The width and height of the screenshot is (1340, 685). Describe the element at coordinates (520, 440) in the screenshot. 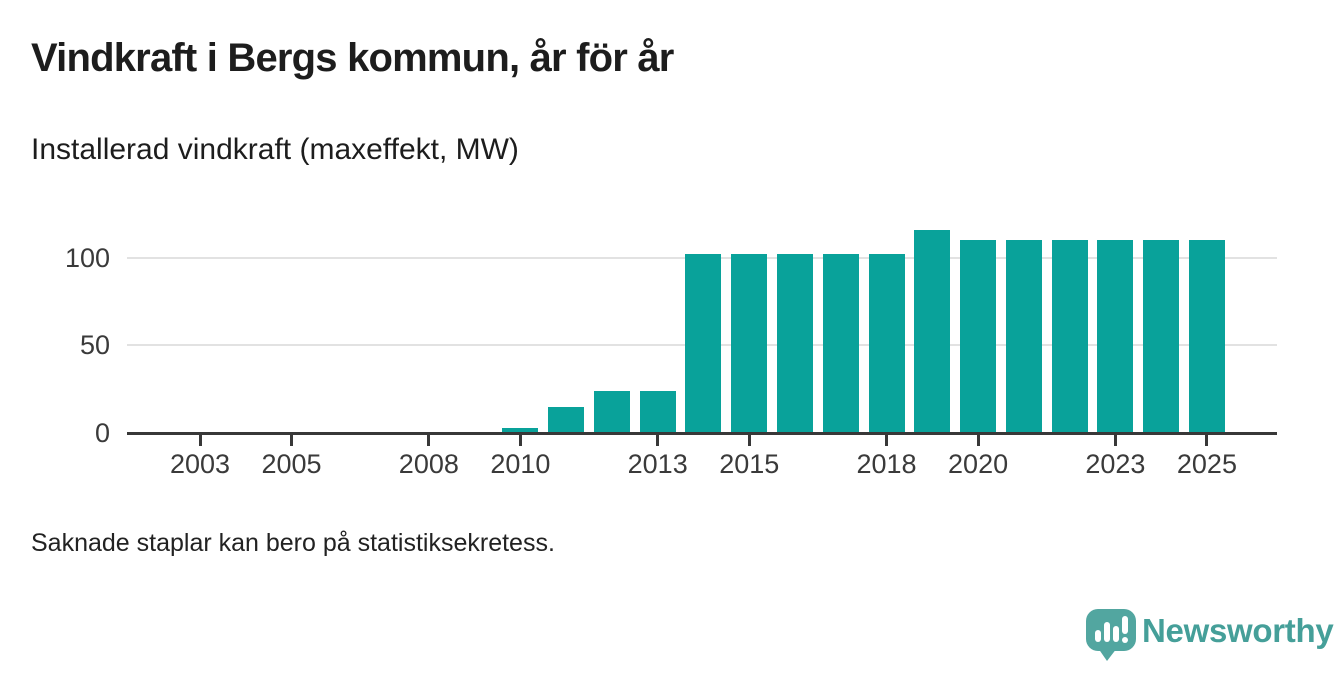

I see `x-tick-2010` at that location.